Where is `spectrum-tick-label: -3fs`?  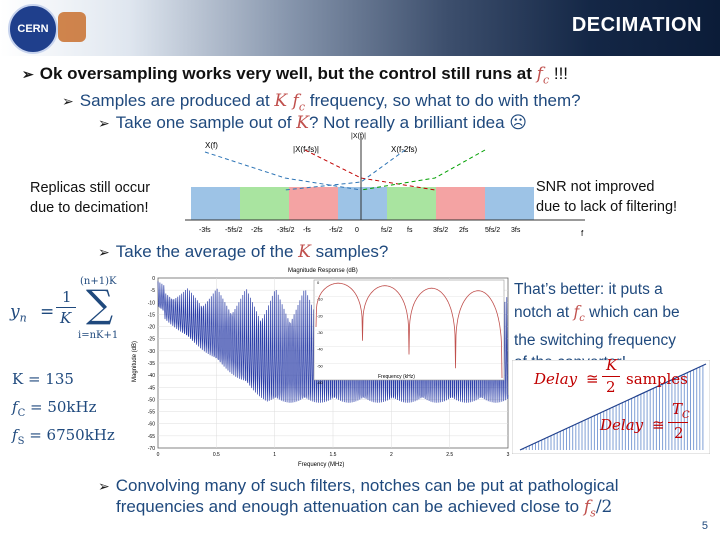 spectrum-tick-label: -3fs is located at coordinates (205, 230).